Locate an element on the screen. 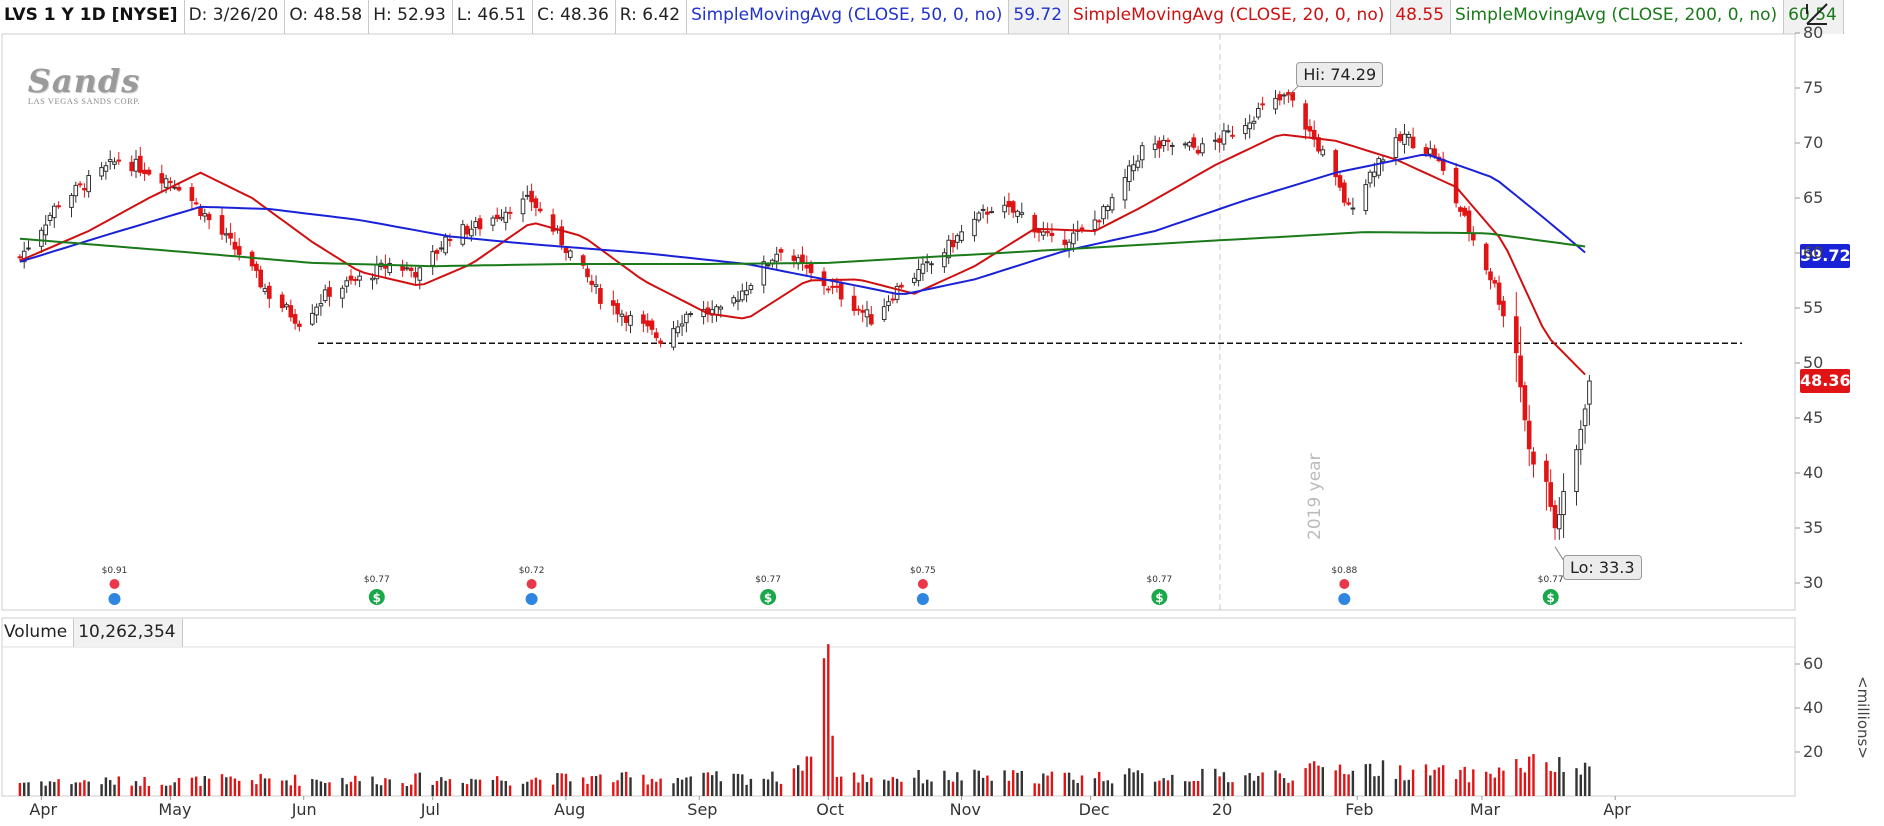 This screenshot has width=1884, height=826. sma20-legend: SimpleMovingAvg (CLOSE, 20, 0, no) is located at coordinates (1230, 17).